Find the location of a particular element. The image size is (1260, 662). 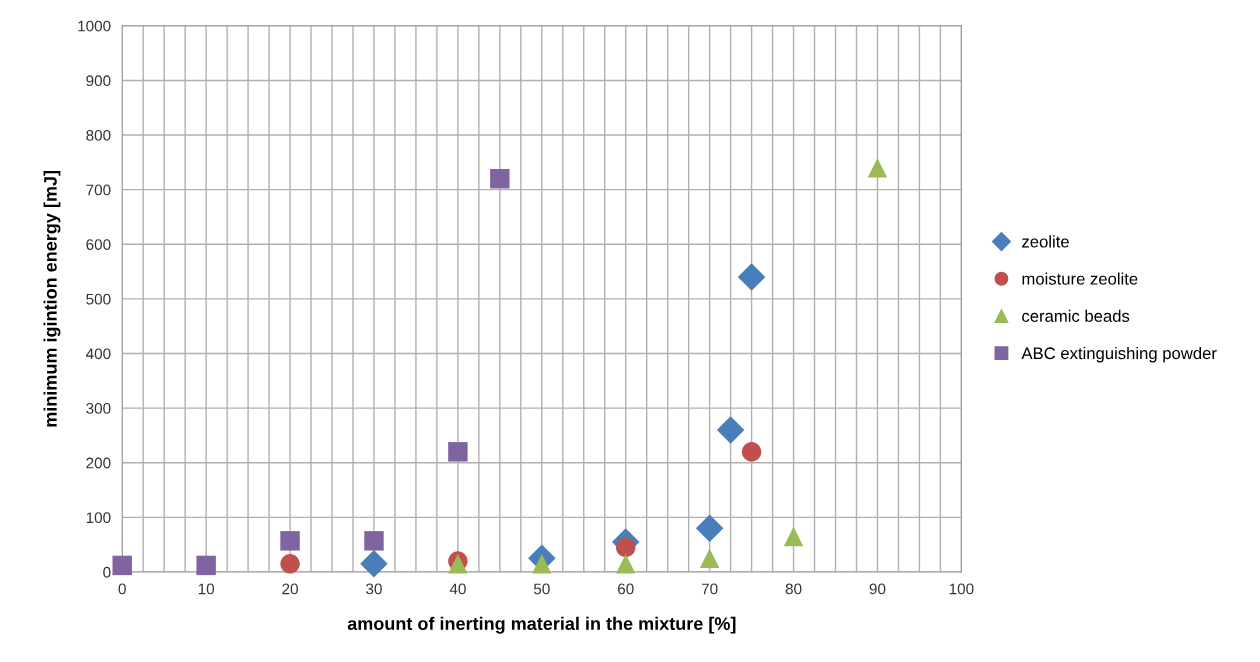

y-tick-label: 800 is located at coordinates (98, 135).